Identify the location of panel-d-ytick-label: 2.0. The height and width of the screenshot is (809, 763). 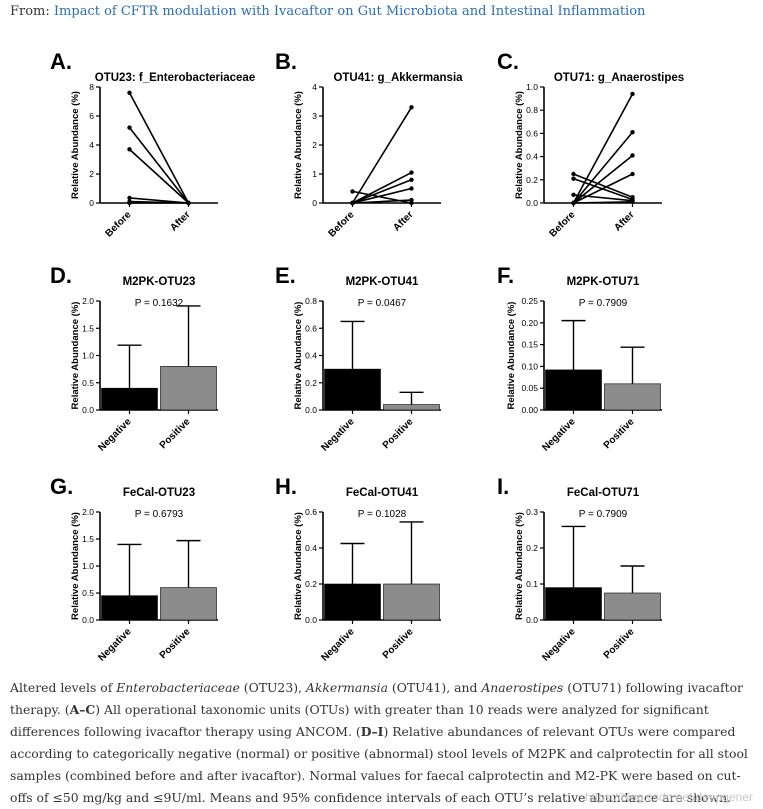
(88, 301).